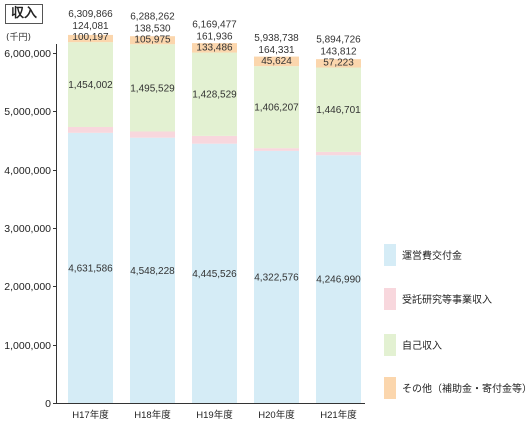  I want to click on chart-title: 収入, so click(24, 14).